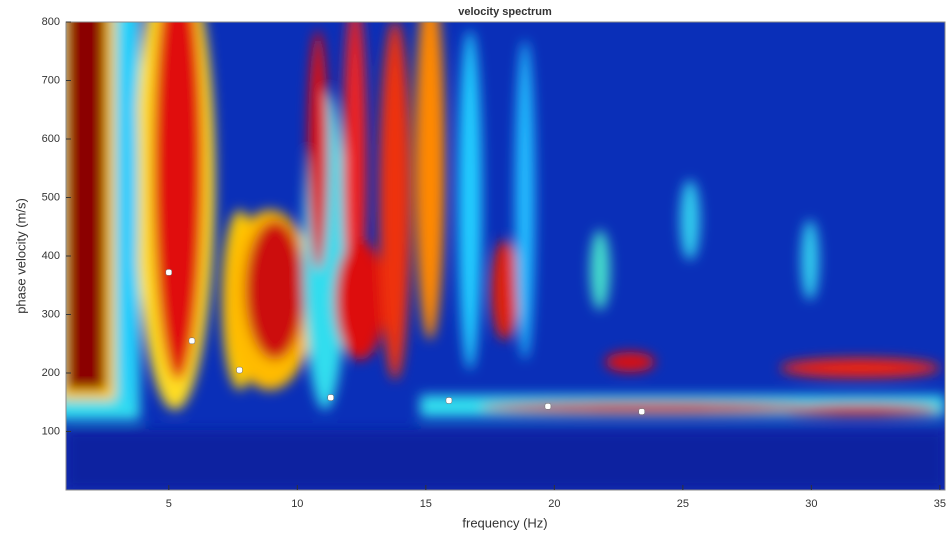  What do you see at coordinates (51, 197) in the screenshot?
I see `y-tick-label: 500` at bounding box center [51, 197].